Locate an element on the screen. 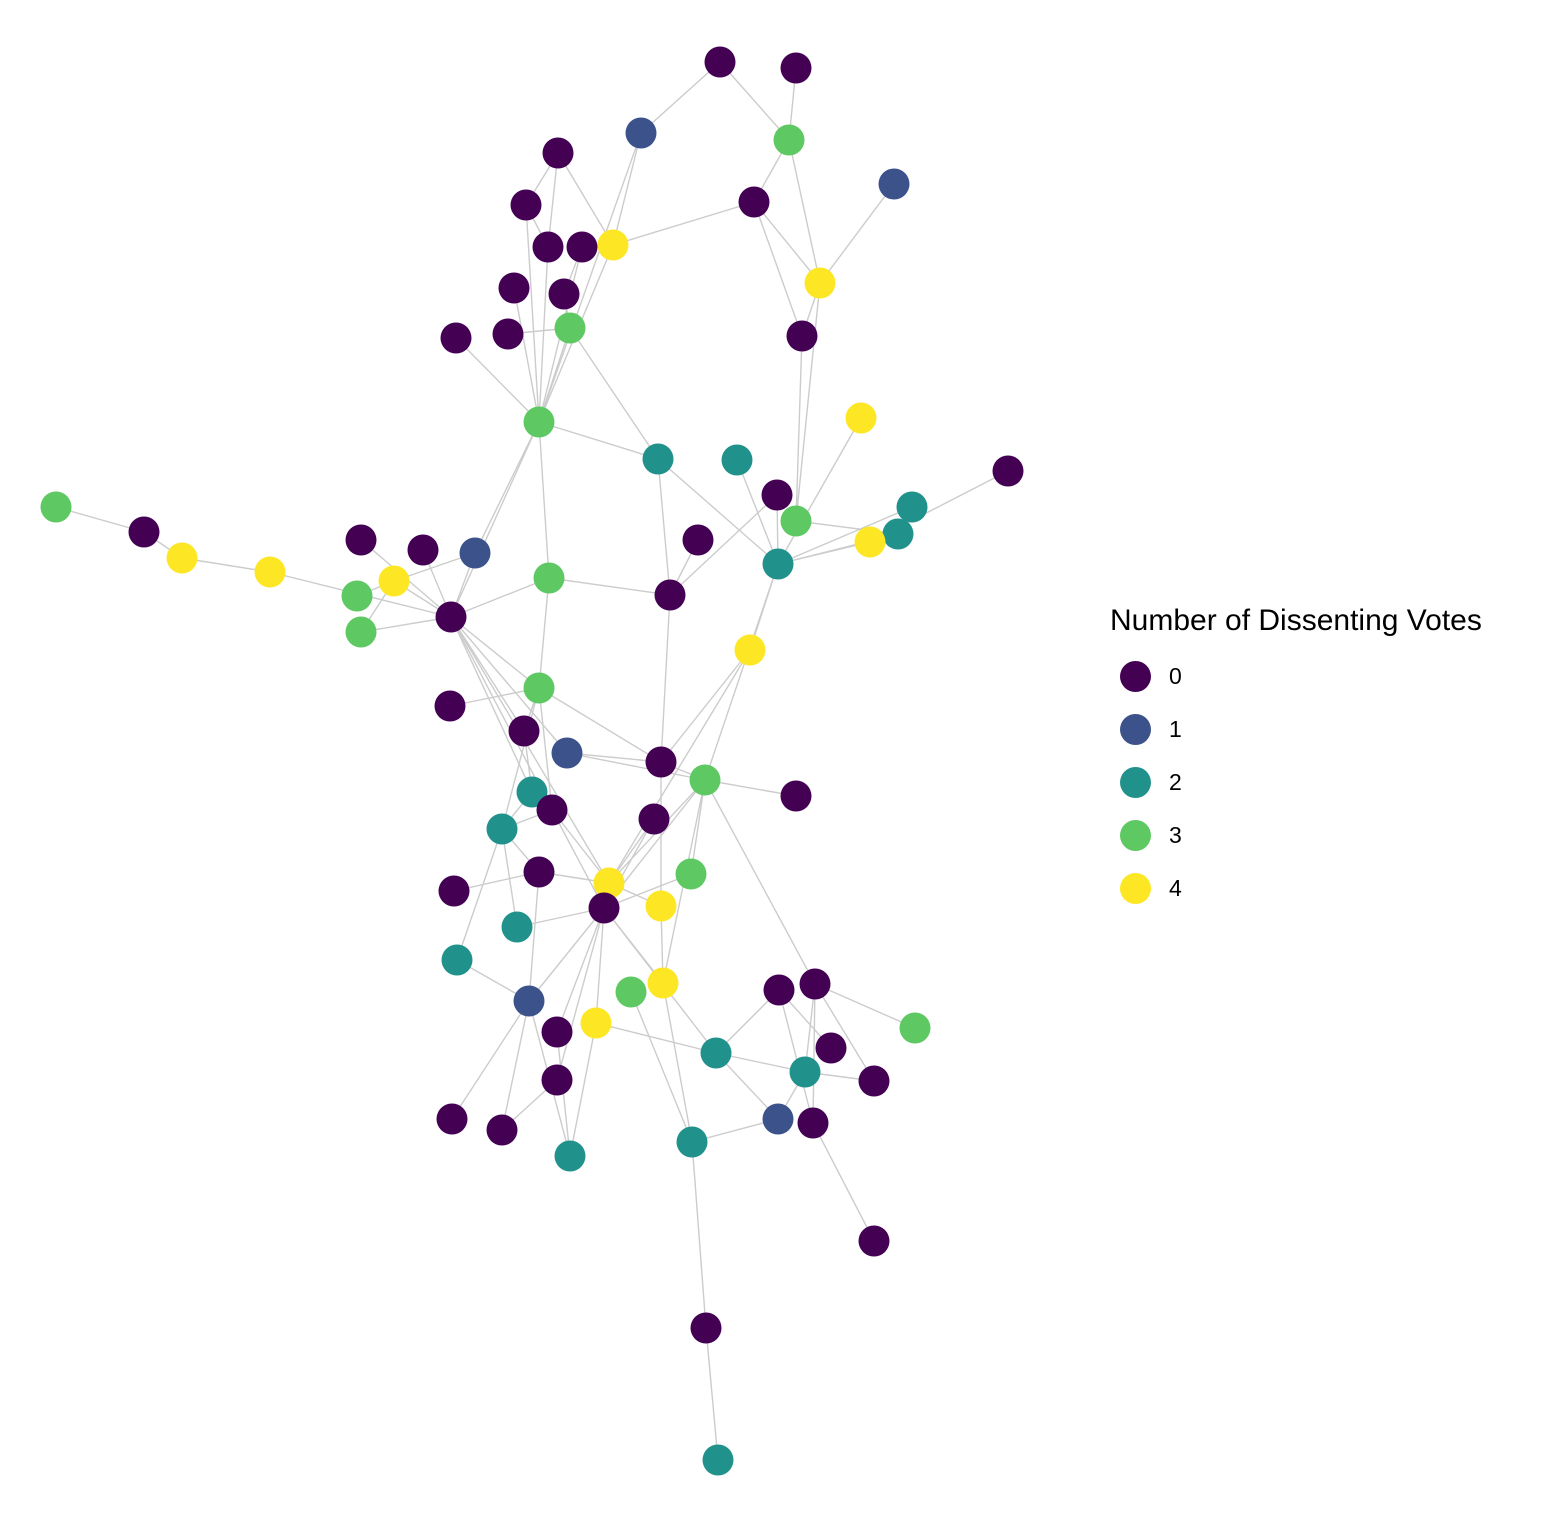 Image resolution: width=1548 pixels, height=1528 pixels. legend: Number of Dissenting Votes 0 1 2 3 4 is located at coordinates (1296, 759).